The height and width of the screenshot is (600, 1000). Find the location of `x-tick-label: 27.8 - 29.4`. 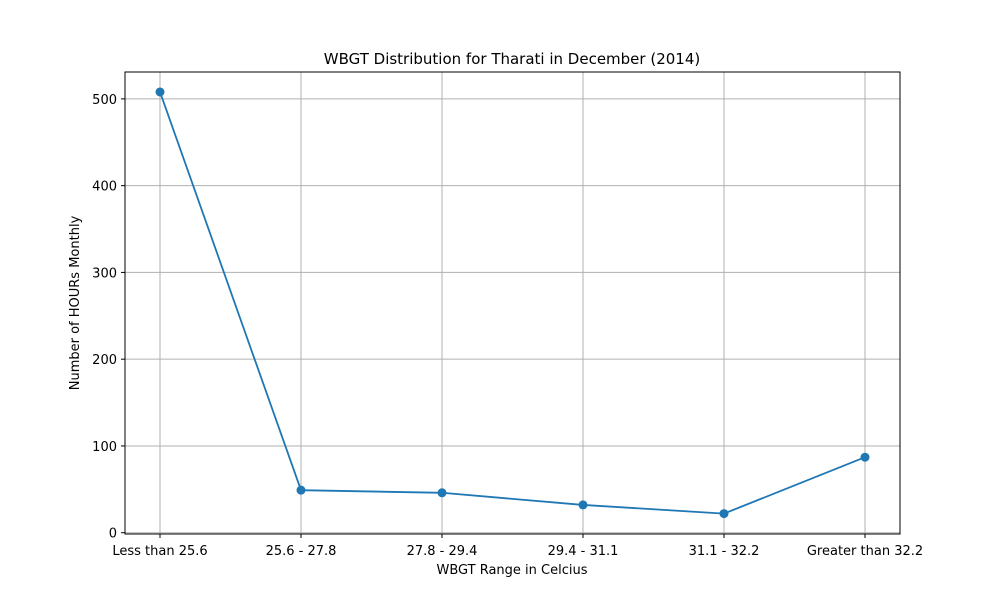

x-tick-label: 27.8 - 29.4 is located at coordinates (442, 551).